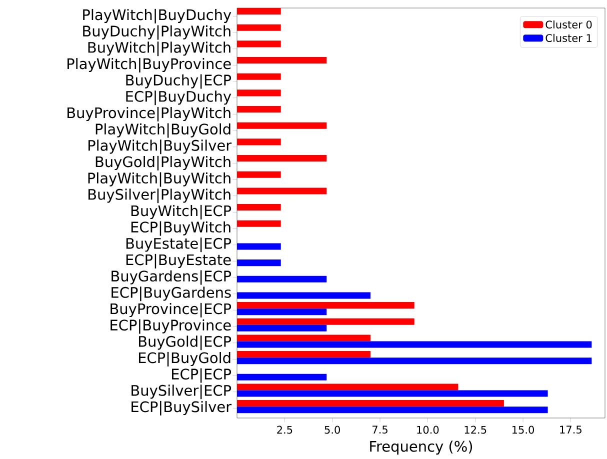 This screenshot has height=459, width=607. What do you see at coordinates (179, 245) in the screenshot?
I see `y-tick-label: BuyEstate|ECP` at bounding box center [179, 245].